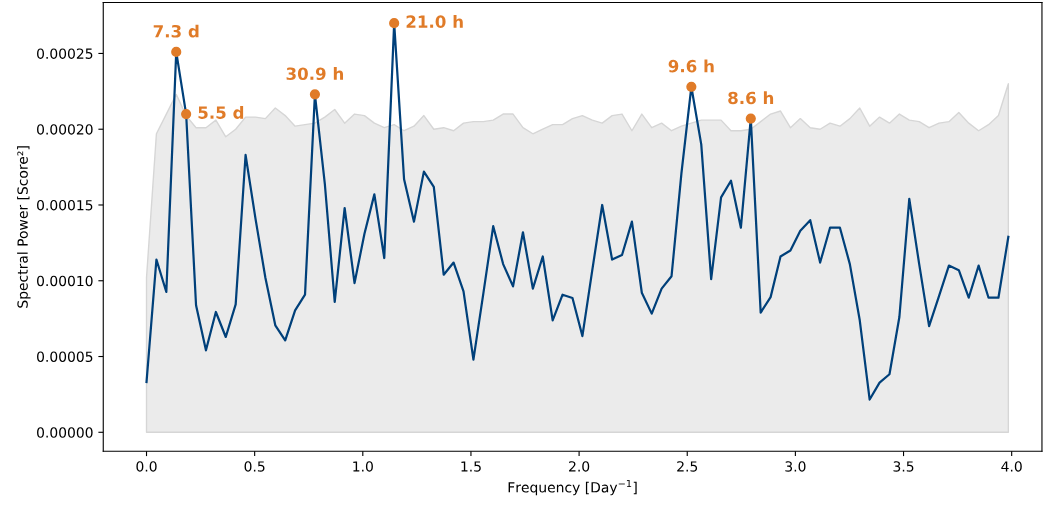  I want to click on annotation: 21.0 h, so click(434, 21).